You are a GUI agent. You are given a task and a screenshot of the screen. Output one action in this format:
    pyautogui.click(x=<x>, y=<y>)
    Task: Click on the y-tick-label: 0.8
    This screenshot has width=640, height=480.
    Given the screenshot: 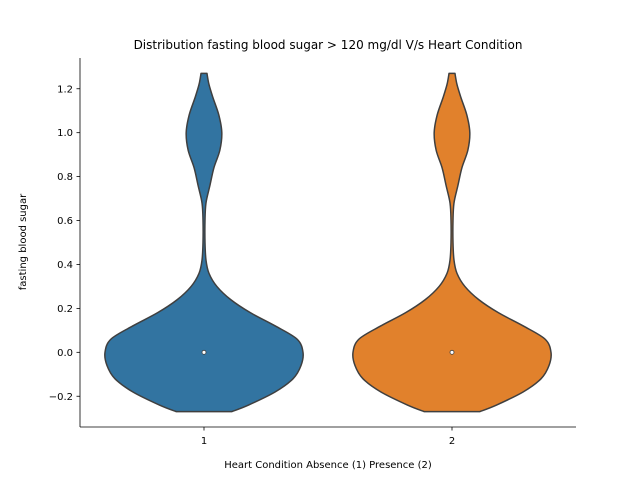 What is the action you would take?
    pyautogui.click(x=65, y=177)
    